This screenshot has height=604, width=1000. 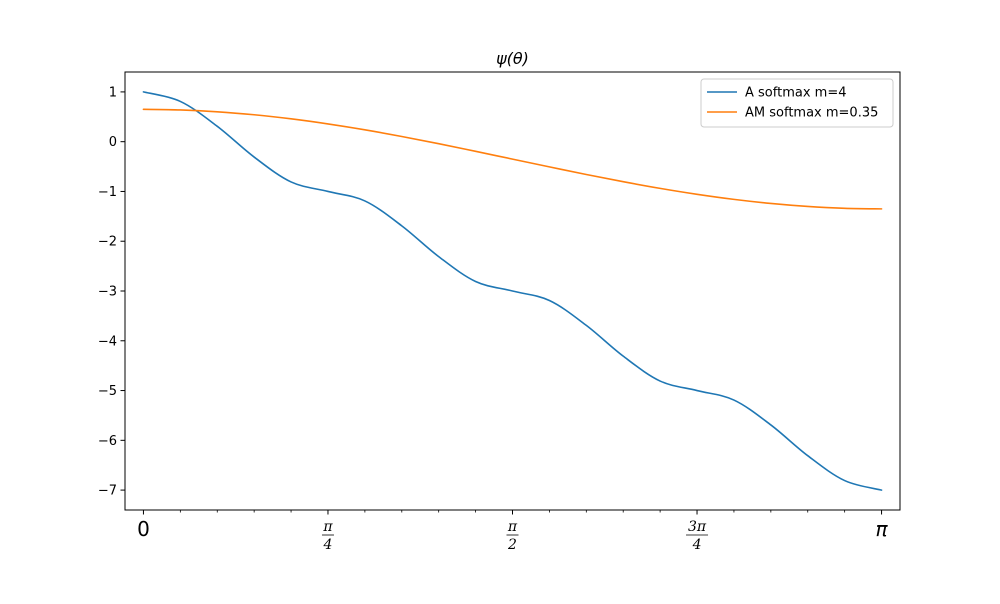 What do you see at coordinates (512, 545) in the screenshot?
I see `x-tick-label-denominator: 2` at bounding box center [512, 545].